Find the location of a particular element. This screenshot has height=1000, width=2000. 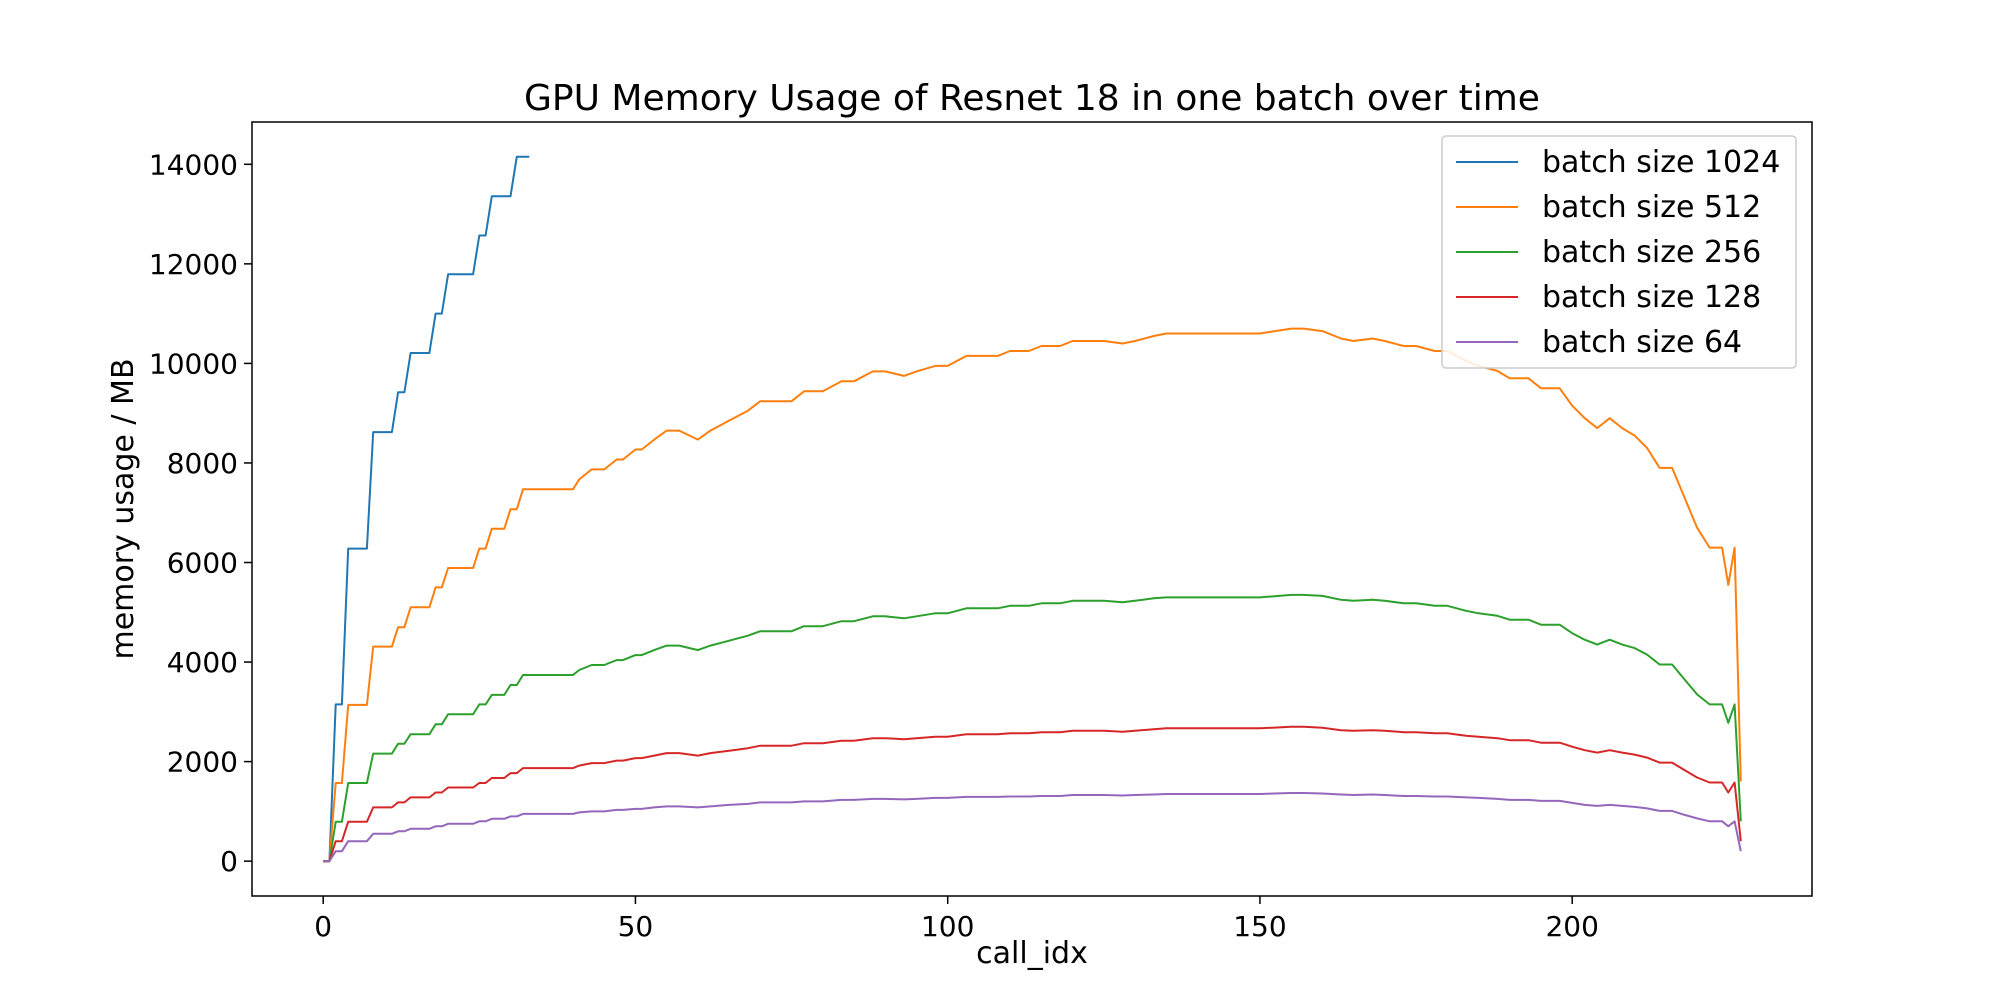

y-axis-ticks: 0 2000 4000 6000 8000 10000 12000 14000 is located at coordinates (200, 513).